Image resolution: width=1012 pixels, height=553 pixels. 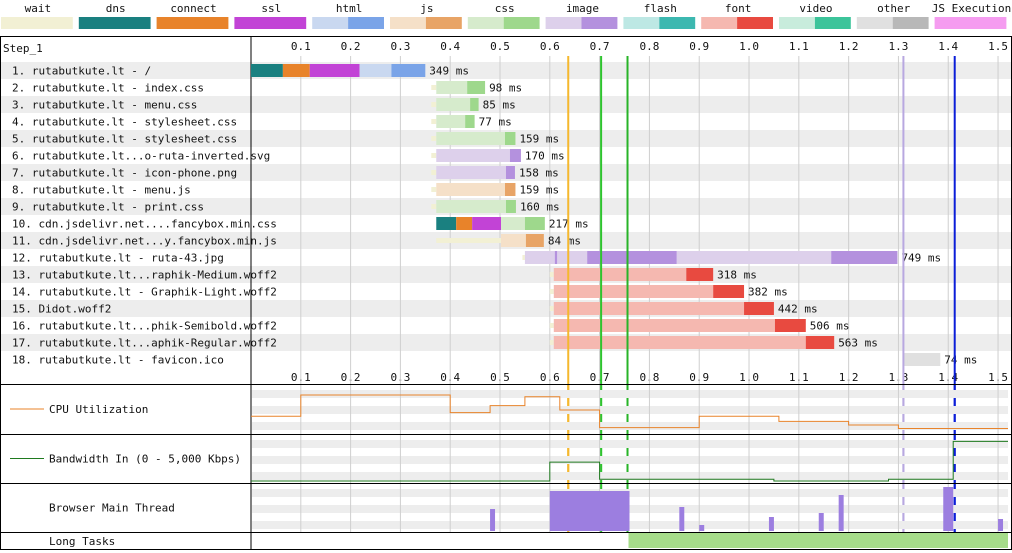 What do you see at coordinates (971, 15) in the screenshot?
I see `legend-item-js-execution: JS Execution` at bounding box center [971, 15].